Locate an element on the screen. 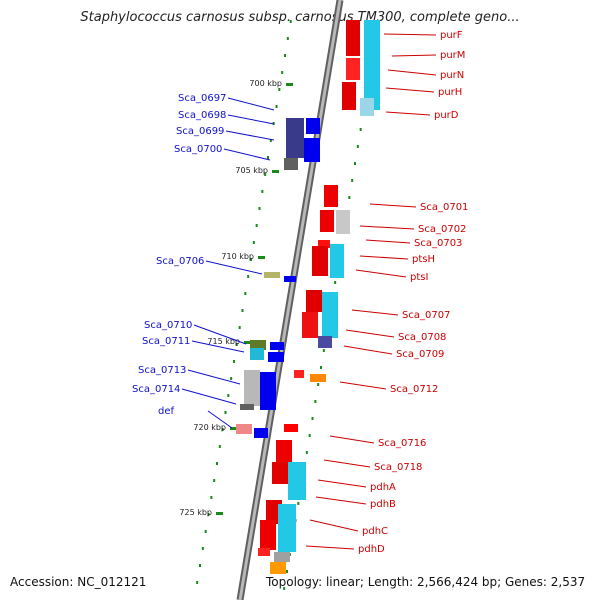 The image size is (600, 600). gene-label-right: Sca_0702 is located at coordinates (442, 229).